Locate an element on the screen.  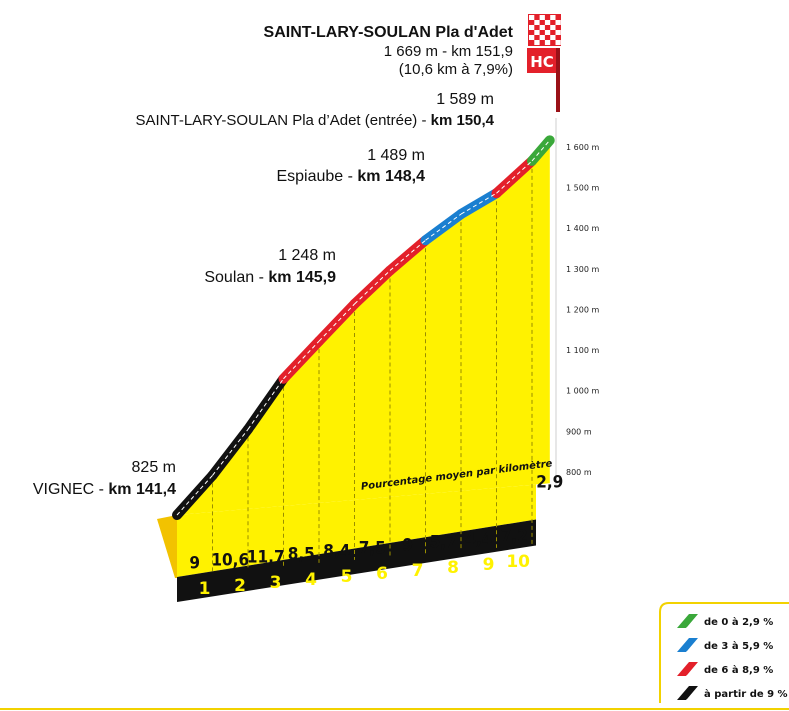
svg-text: VIGNEC - km 141,4 is located at coordinates (104, 489).